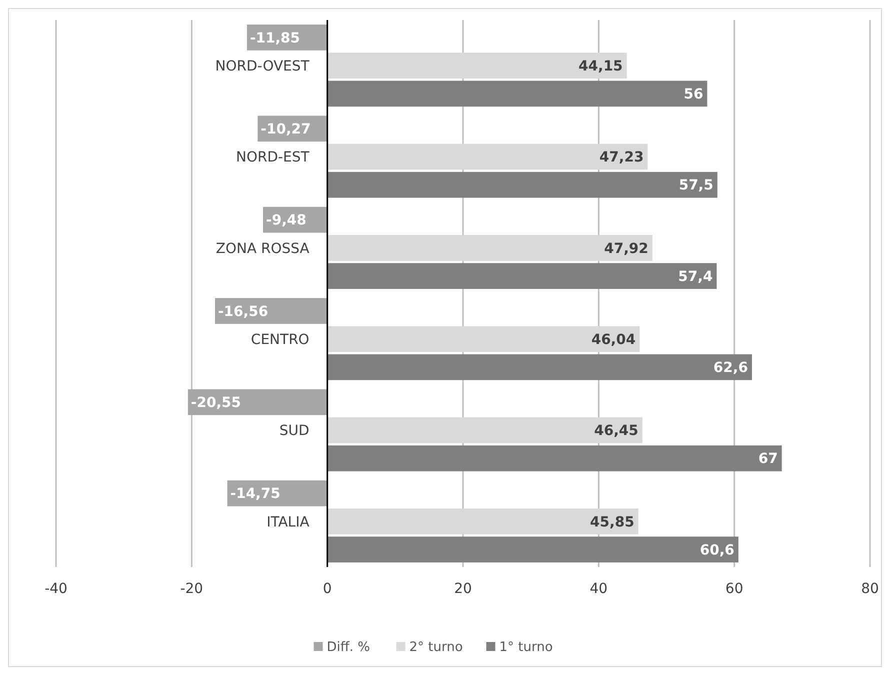 The height and width of the screenshot is (675, 890). Describe the element at coordinates (696, 186) in the screenshot. I see `data-label: 57,5` at that location.